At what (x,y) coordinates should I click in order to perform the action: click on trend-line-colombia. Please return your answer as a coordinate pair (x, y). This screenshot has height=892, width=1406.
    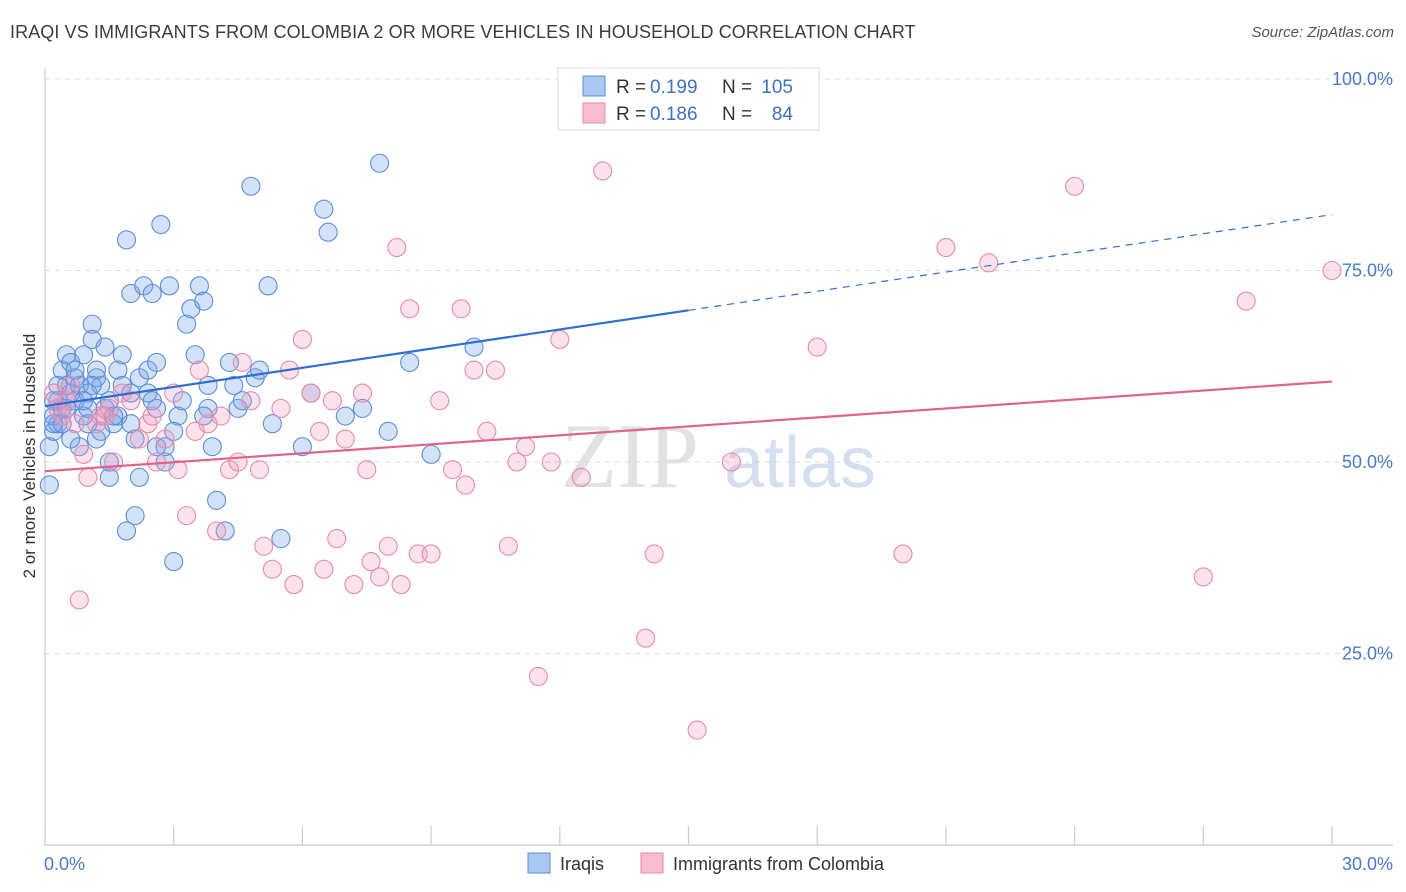
    Looking at the image, I should click on (688, 426).